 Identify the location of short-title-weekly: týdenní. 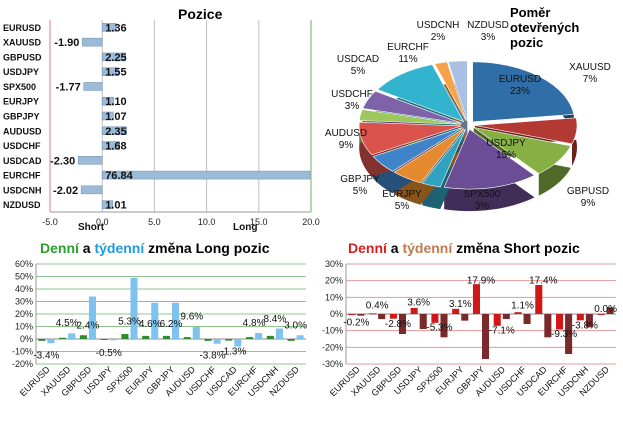
(427, 248).